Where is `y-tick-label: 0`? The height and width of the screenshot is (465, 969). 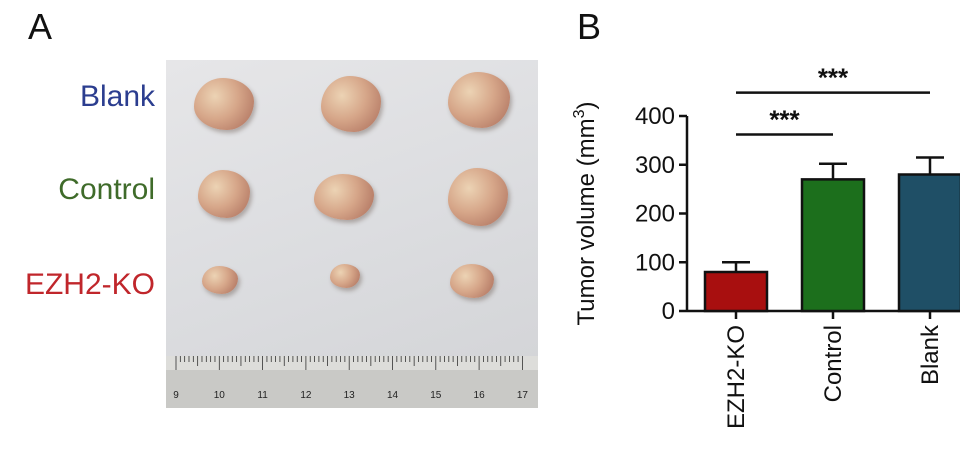
y-tick-label: 0 is located at coordinates (668, 311).